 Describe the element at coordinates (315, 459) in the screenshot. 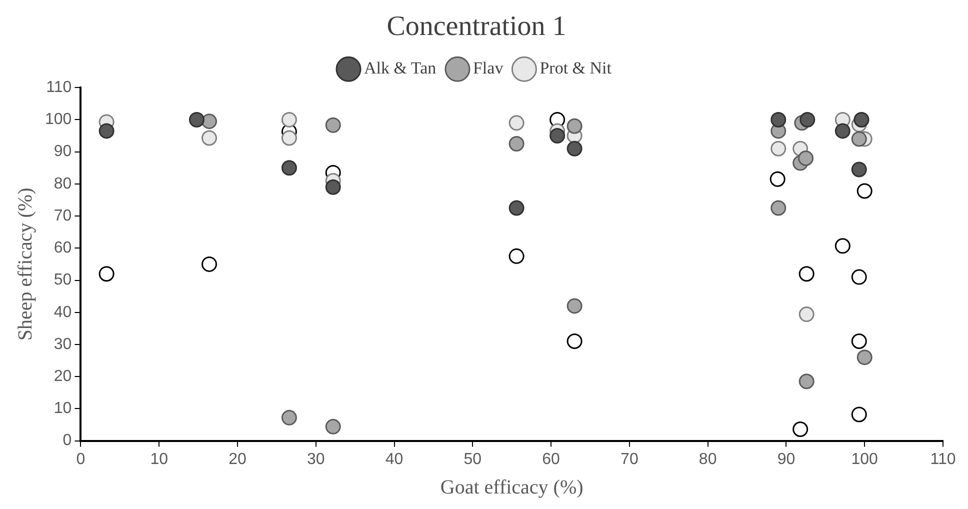

I see `x-tick-label: 30` at that location.